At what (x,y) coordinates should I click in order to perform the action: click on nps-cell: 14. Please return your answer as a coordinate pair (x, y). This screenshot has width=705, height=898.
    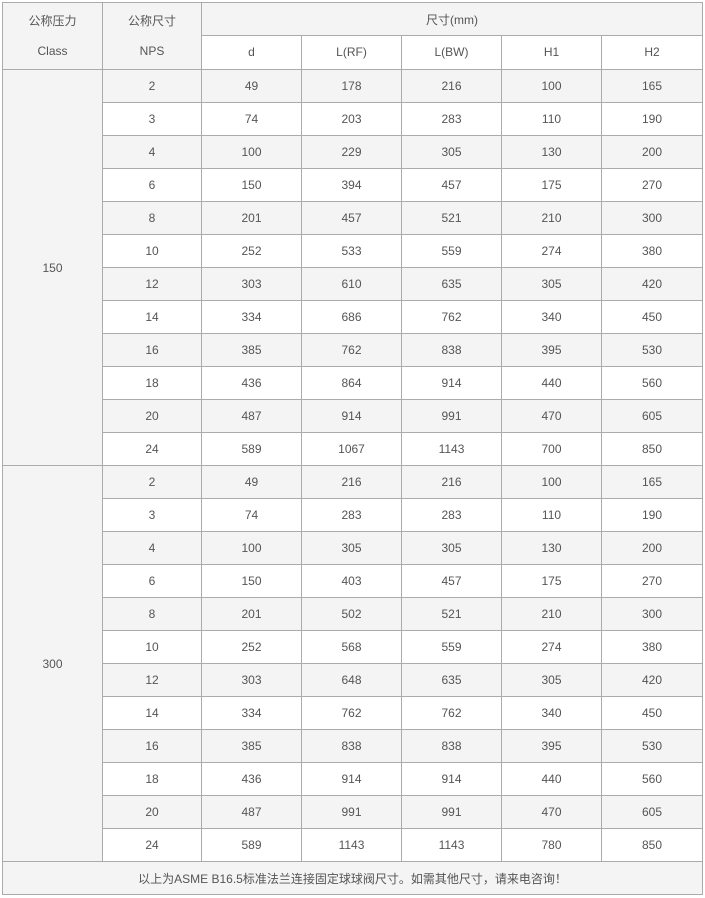
    Looking at the image, I should click on (152, 317).